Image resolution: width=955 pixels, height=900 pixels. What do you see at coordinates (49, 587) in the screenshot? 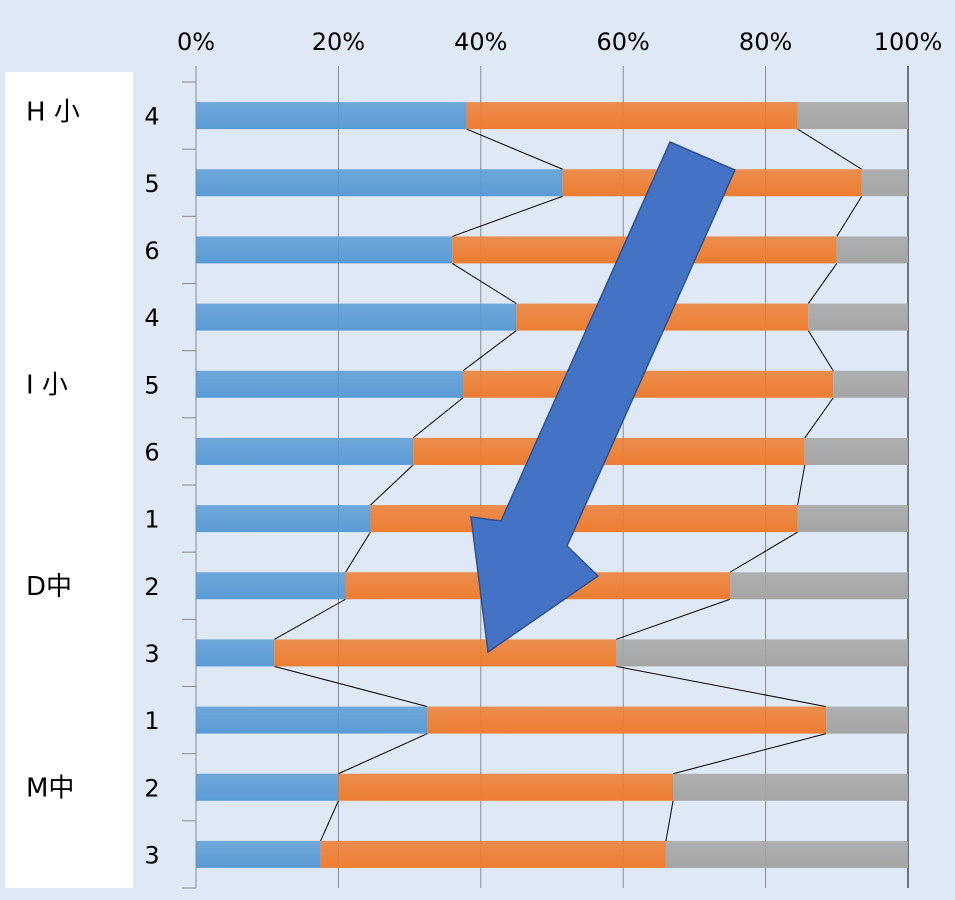
I see `group-label: D中` at bounding box center [49, 587].